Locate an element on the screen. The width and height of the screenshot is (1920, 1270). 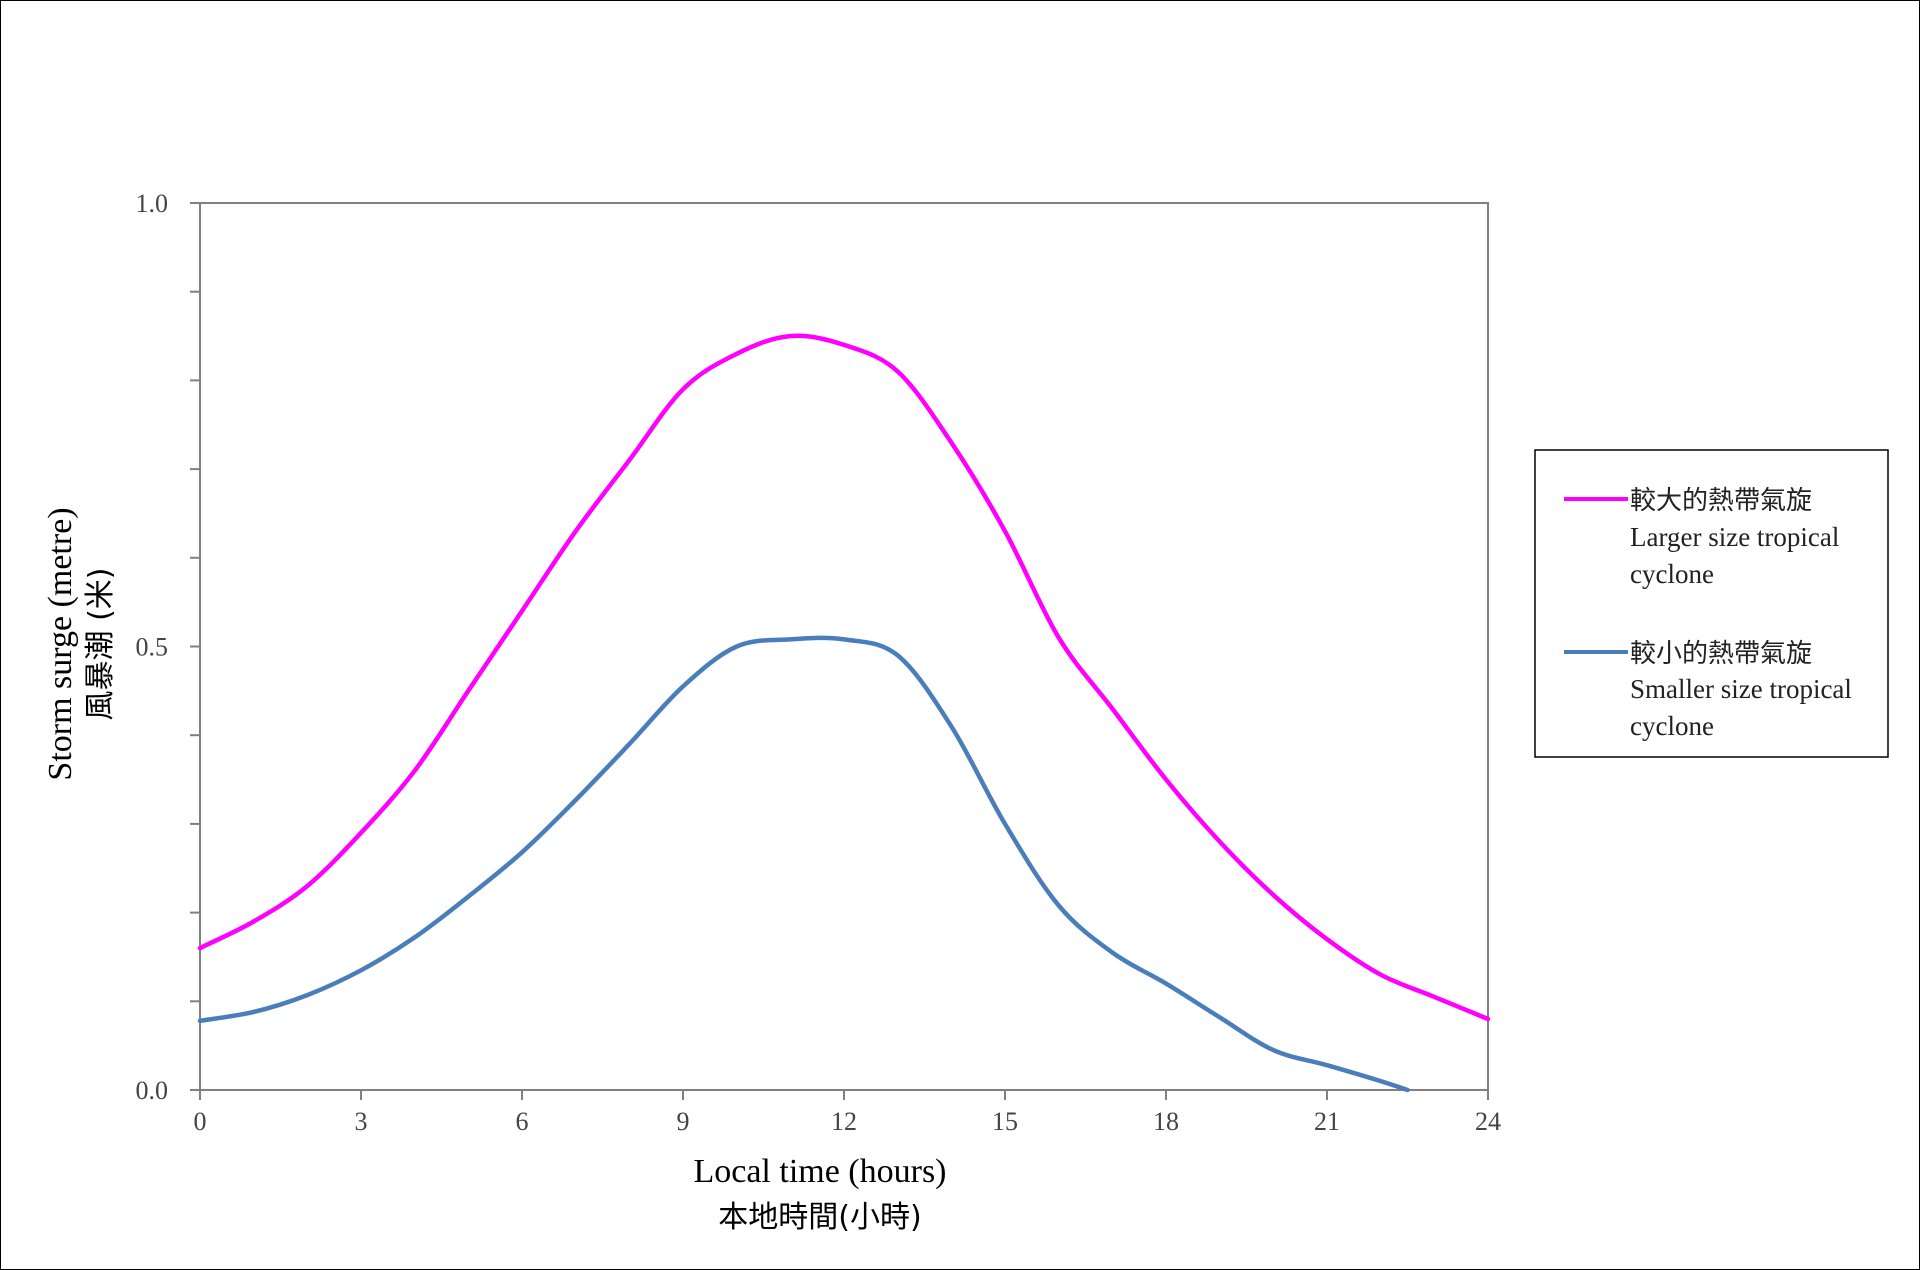
legend-label-larger-en: Larger size tropical cyclone is located at coordinates (1734, 555).